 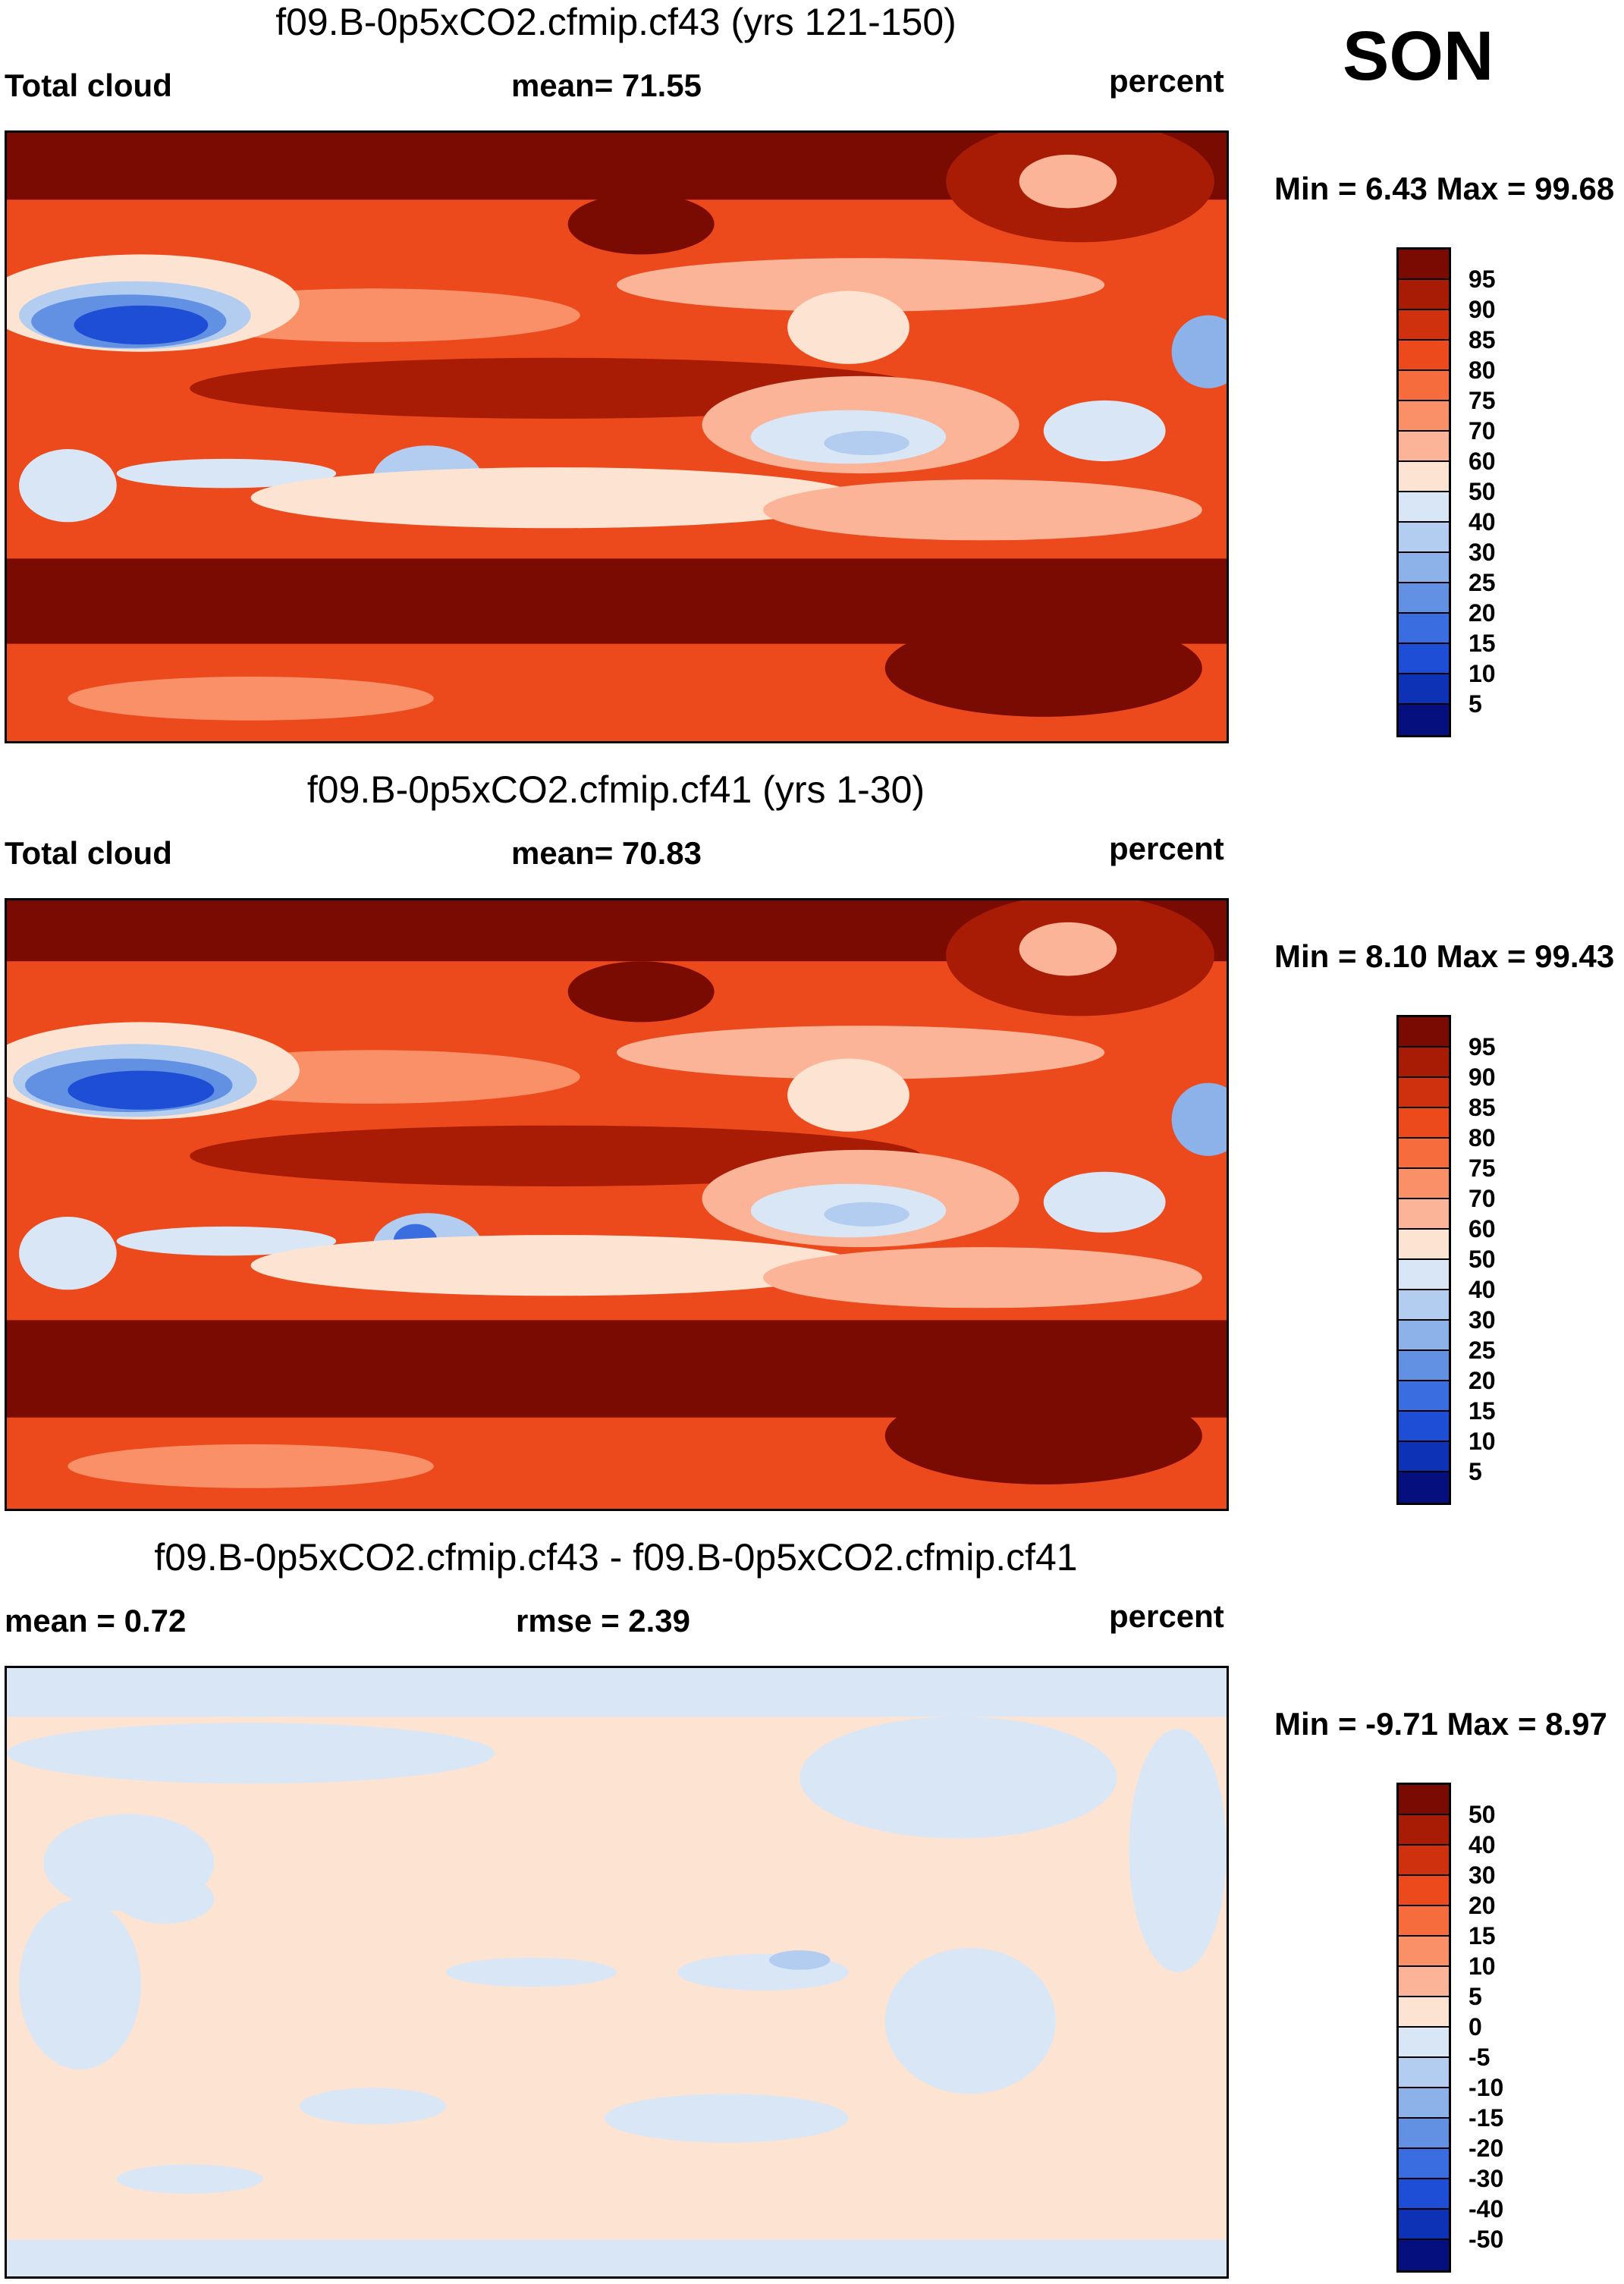 I want to click on panel-top-minmax: Min = 6.43 Max = 99.68, so click(x=1444, y=188).